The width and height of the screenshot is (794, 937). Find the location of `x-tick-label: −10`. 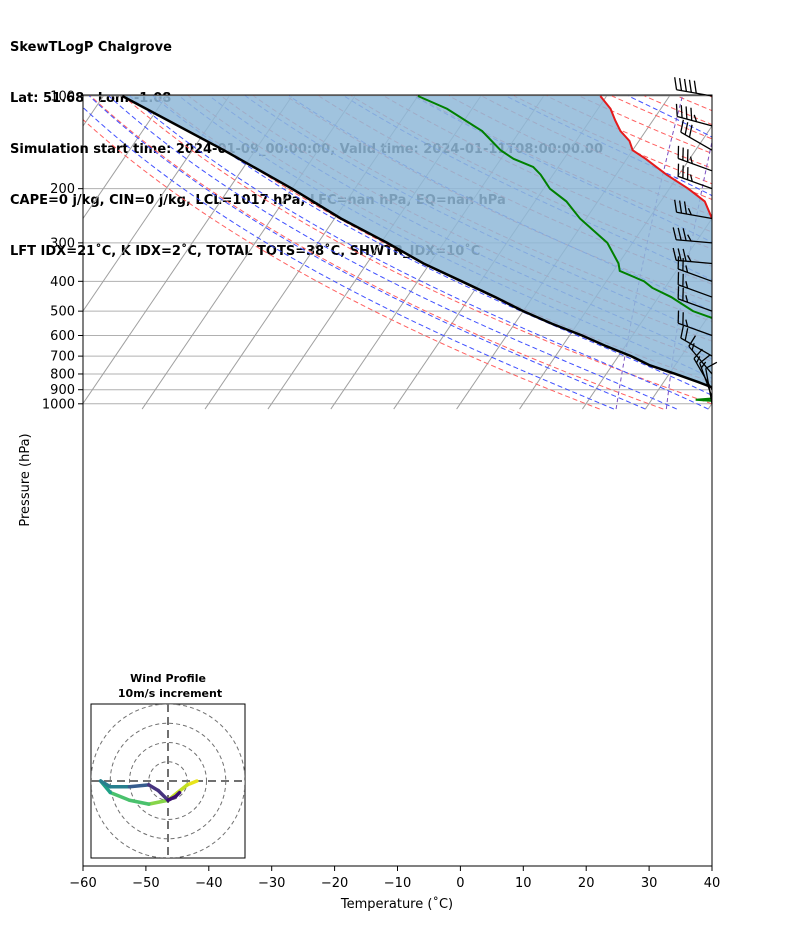

x-tick-label: −10 is located at coordinates (397, 883).